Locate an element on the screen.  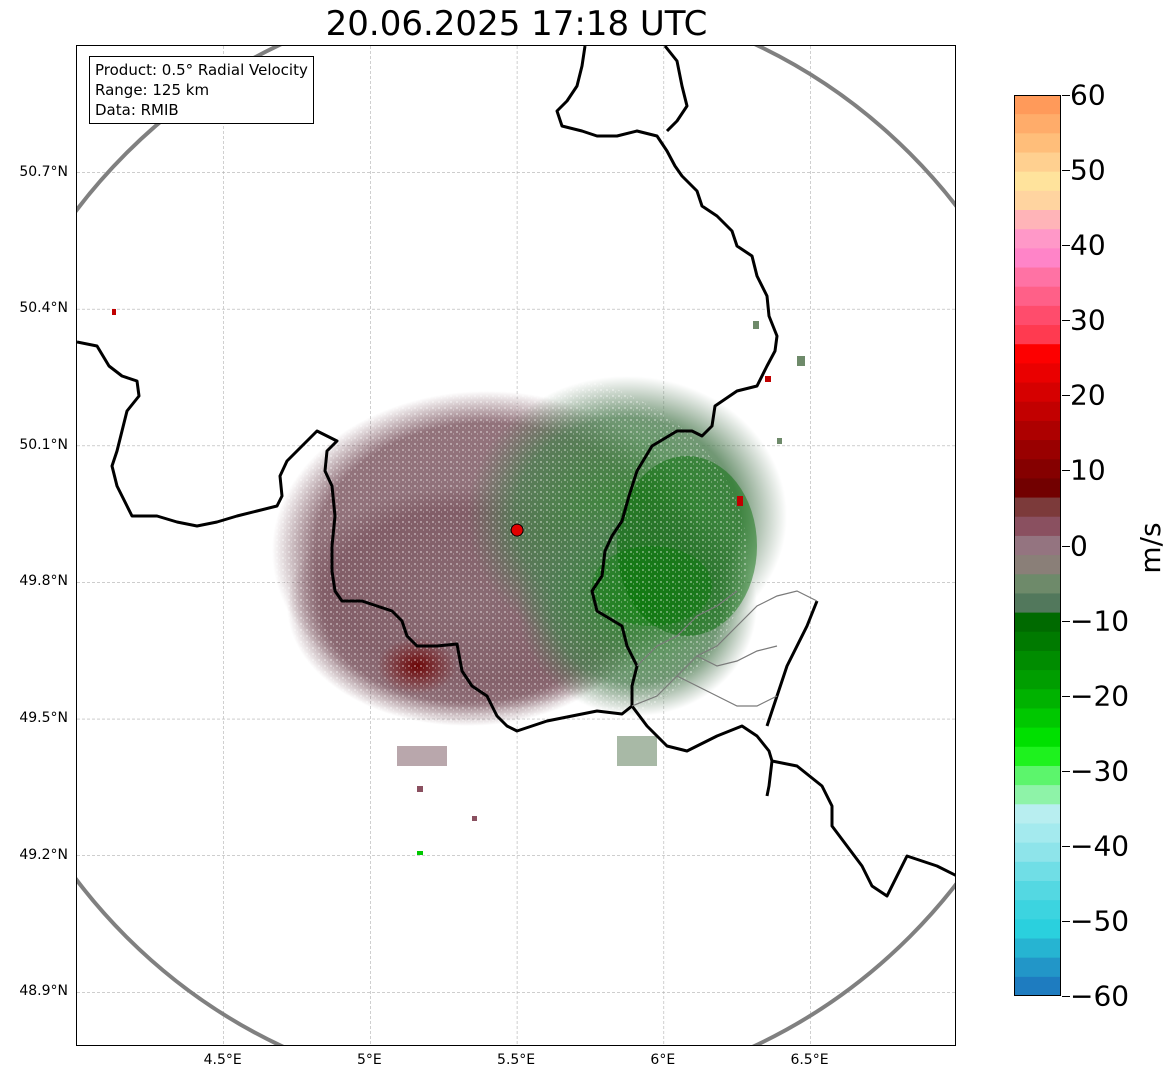
colorbar-tick-label: 50 is located at coordinates (1088, 170).